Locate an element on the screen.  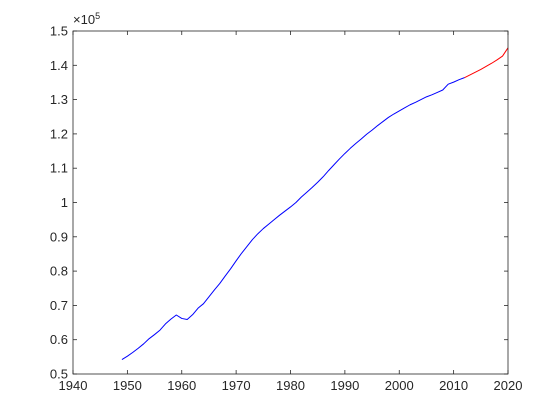
y-tick-label: 1.3 is located at coordinates (59, 99).